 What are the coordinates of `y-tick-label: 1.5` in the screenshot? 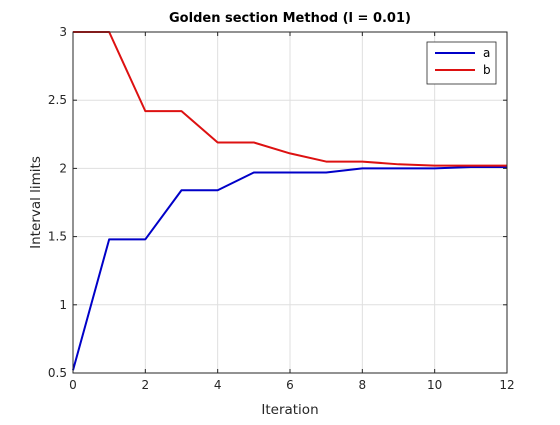 It's located at (57, 237).